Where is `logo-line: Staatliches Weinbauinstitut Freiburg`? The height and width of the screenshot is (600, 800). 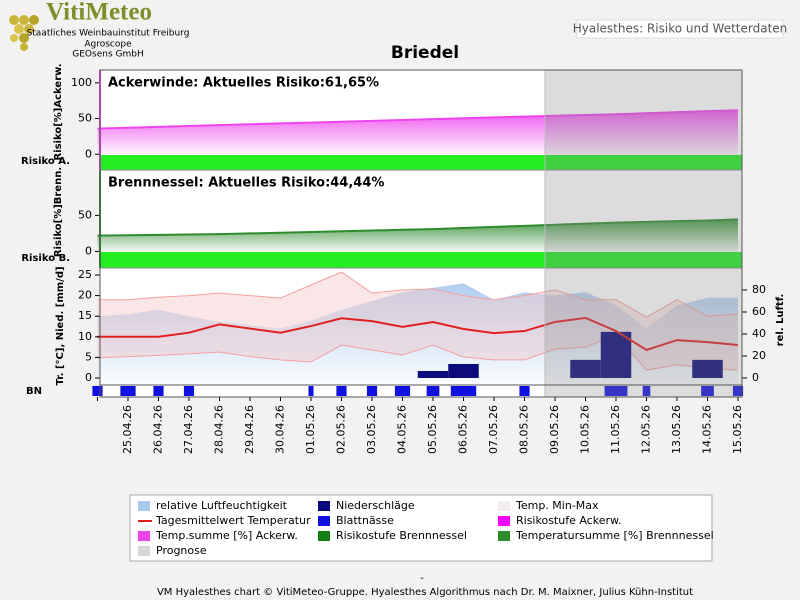 logo-line: Staatliches Weinbauinstitut Freiburg is located at coordinates (108, 34).